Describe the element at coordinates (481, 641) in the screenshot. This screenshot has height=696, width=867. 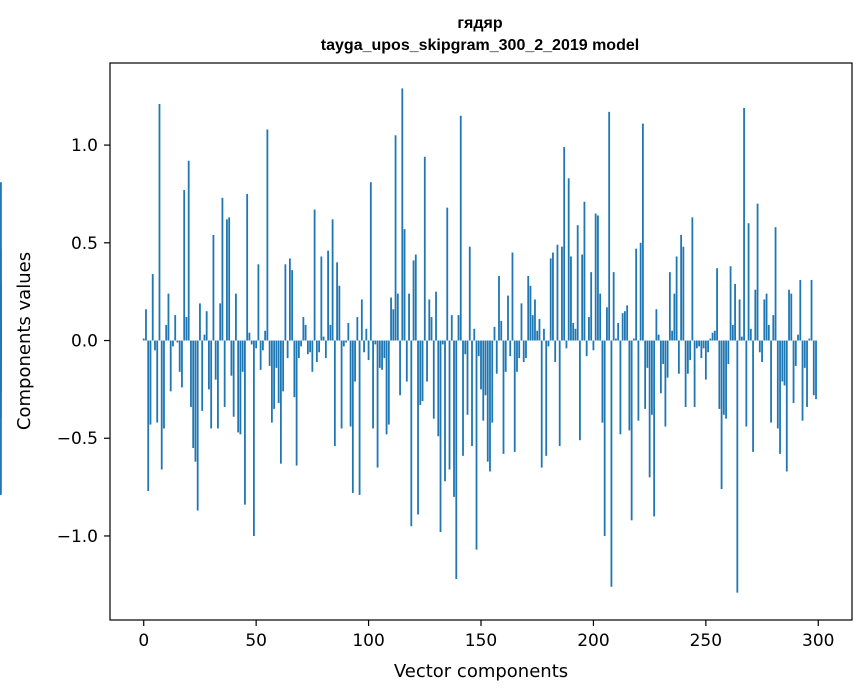
I see `x-tick-label: 150` at that location.